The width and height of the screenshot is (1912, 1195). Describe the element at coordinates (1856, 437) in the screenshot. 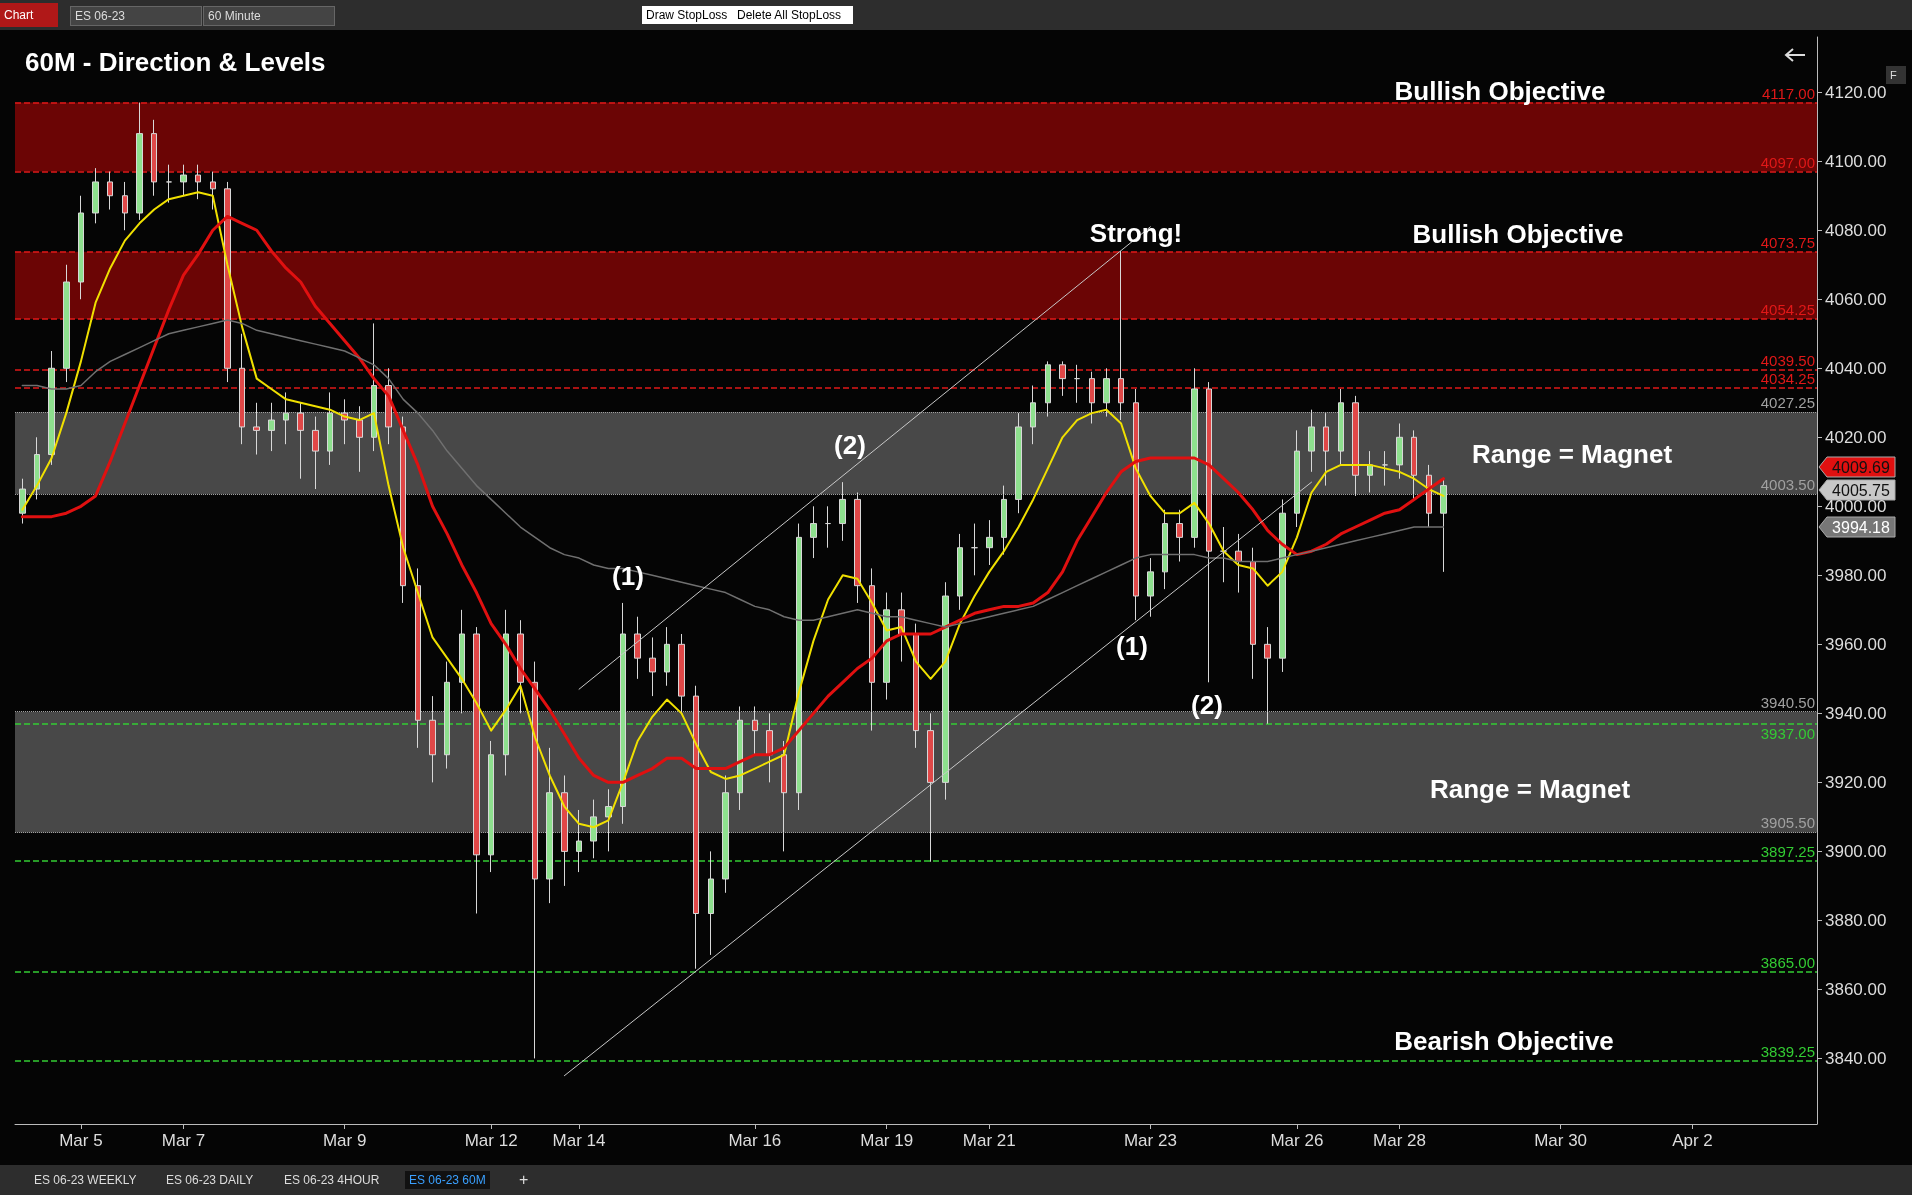

I see `y-tick-label: 4020.00` at that location.